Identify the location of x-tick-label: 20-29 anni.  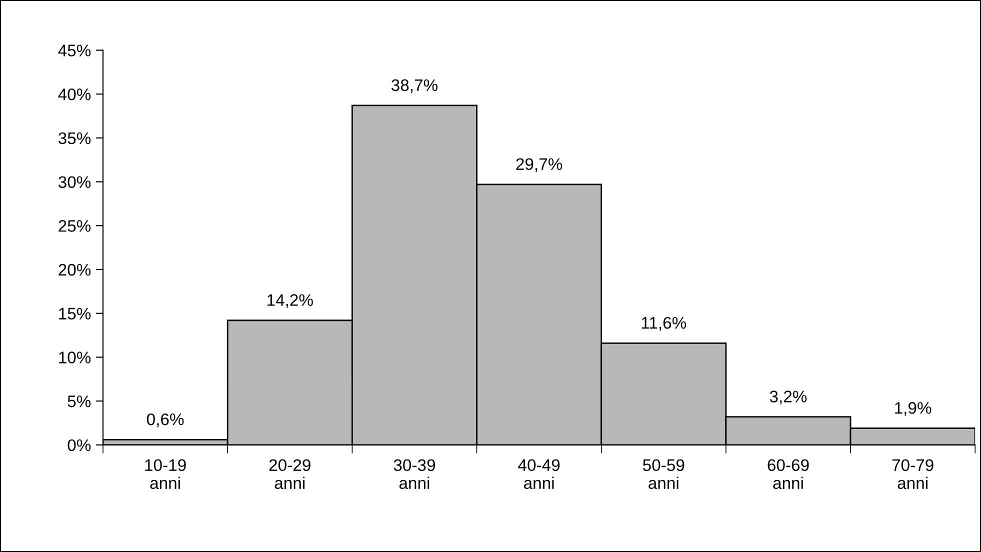
(289, 474).